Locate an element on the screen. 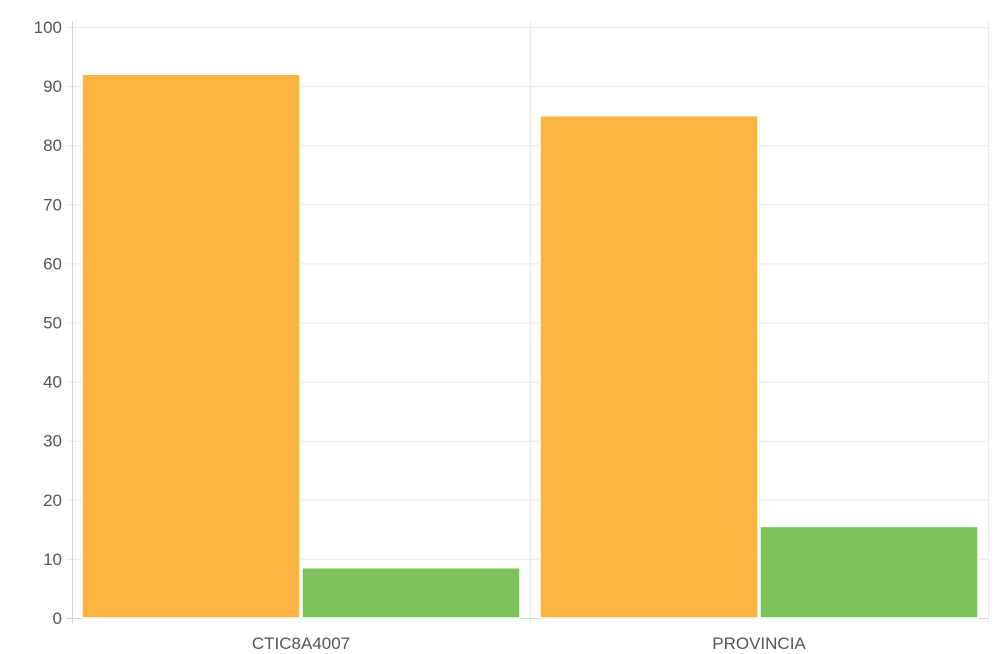 The height and width of the screenshot is (654, 994). x-category-label: PROVINCIA is located at coordinates (759, 643).